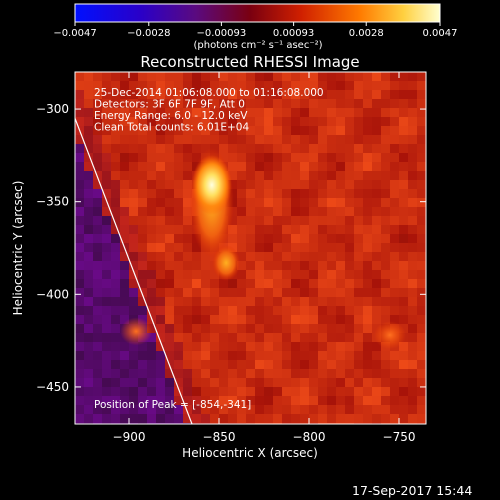  Describe the element at coordinates (18, 248) in the screenshot. I see `y-axis-label: Heliocentric Y (arcsec)` at that location.